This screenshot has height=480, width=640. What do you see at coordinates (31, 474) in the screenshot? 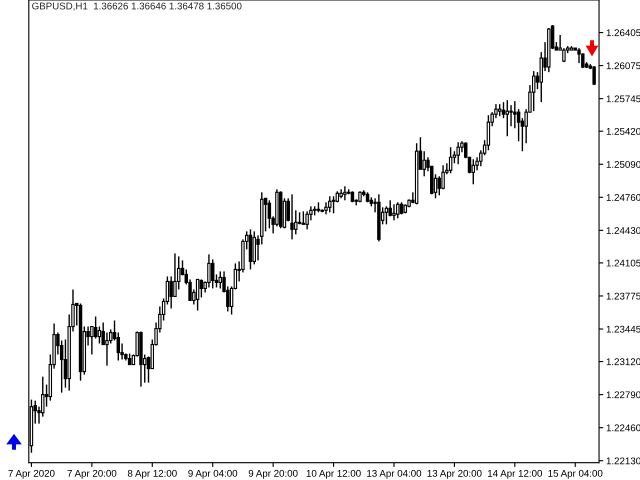
I see `x-tick-label: 7 Apr 2020` at bounding box center [31, 474].